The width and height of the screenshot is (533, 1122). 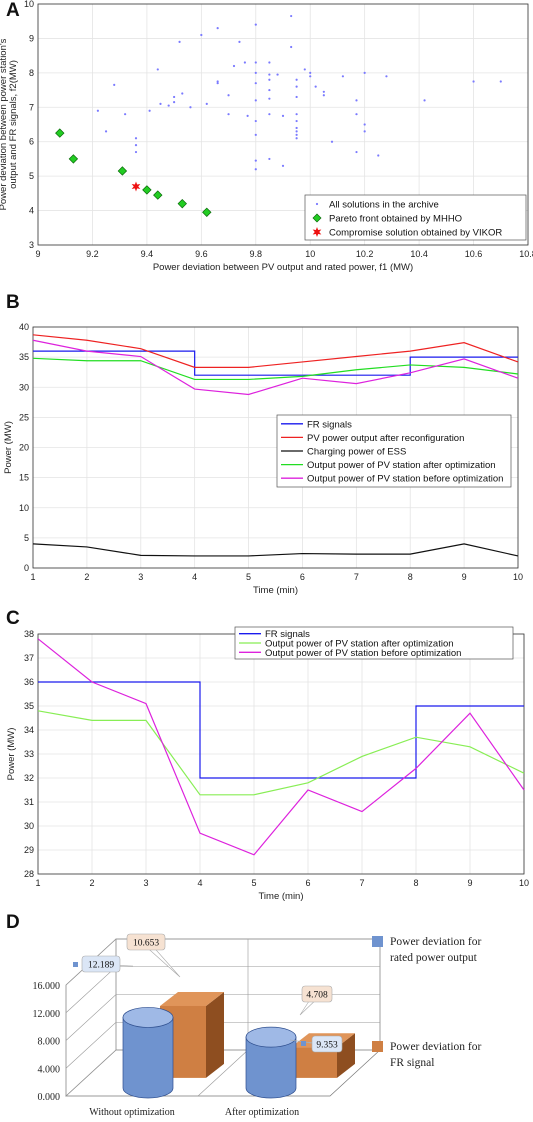 What do you see at coordinates (26, 568) in the screenshot?
I see `y-tick-label: 0` at bounding box center [26, 568].